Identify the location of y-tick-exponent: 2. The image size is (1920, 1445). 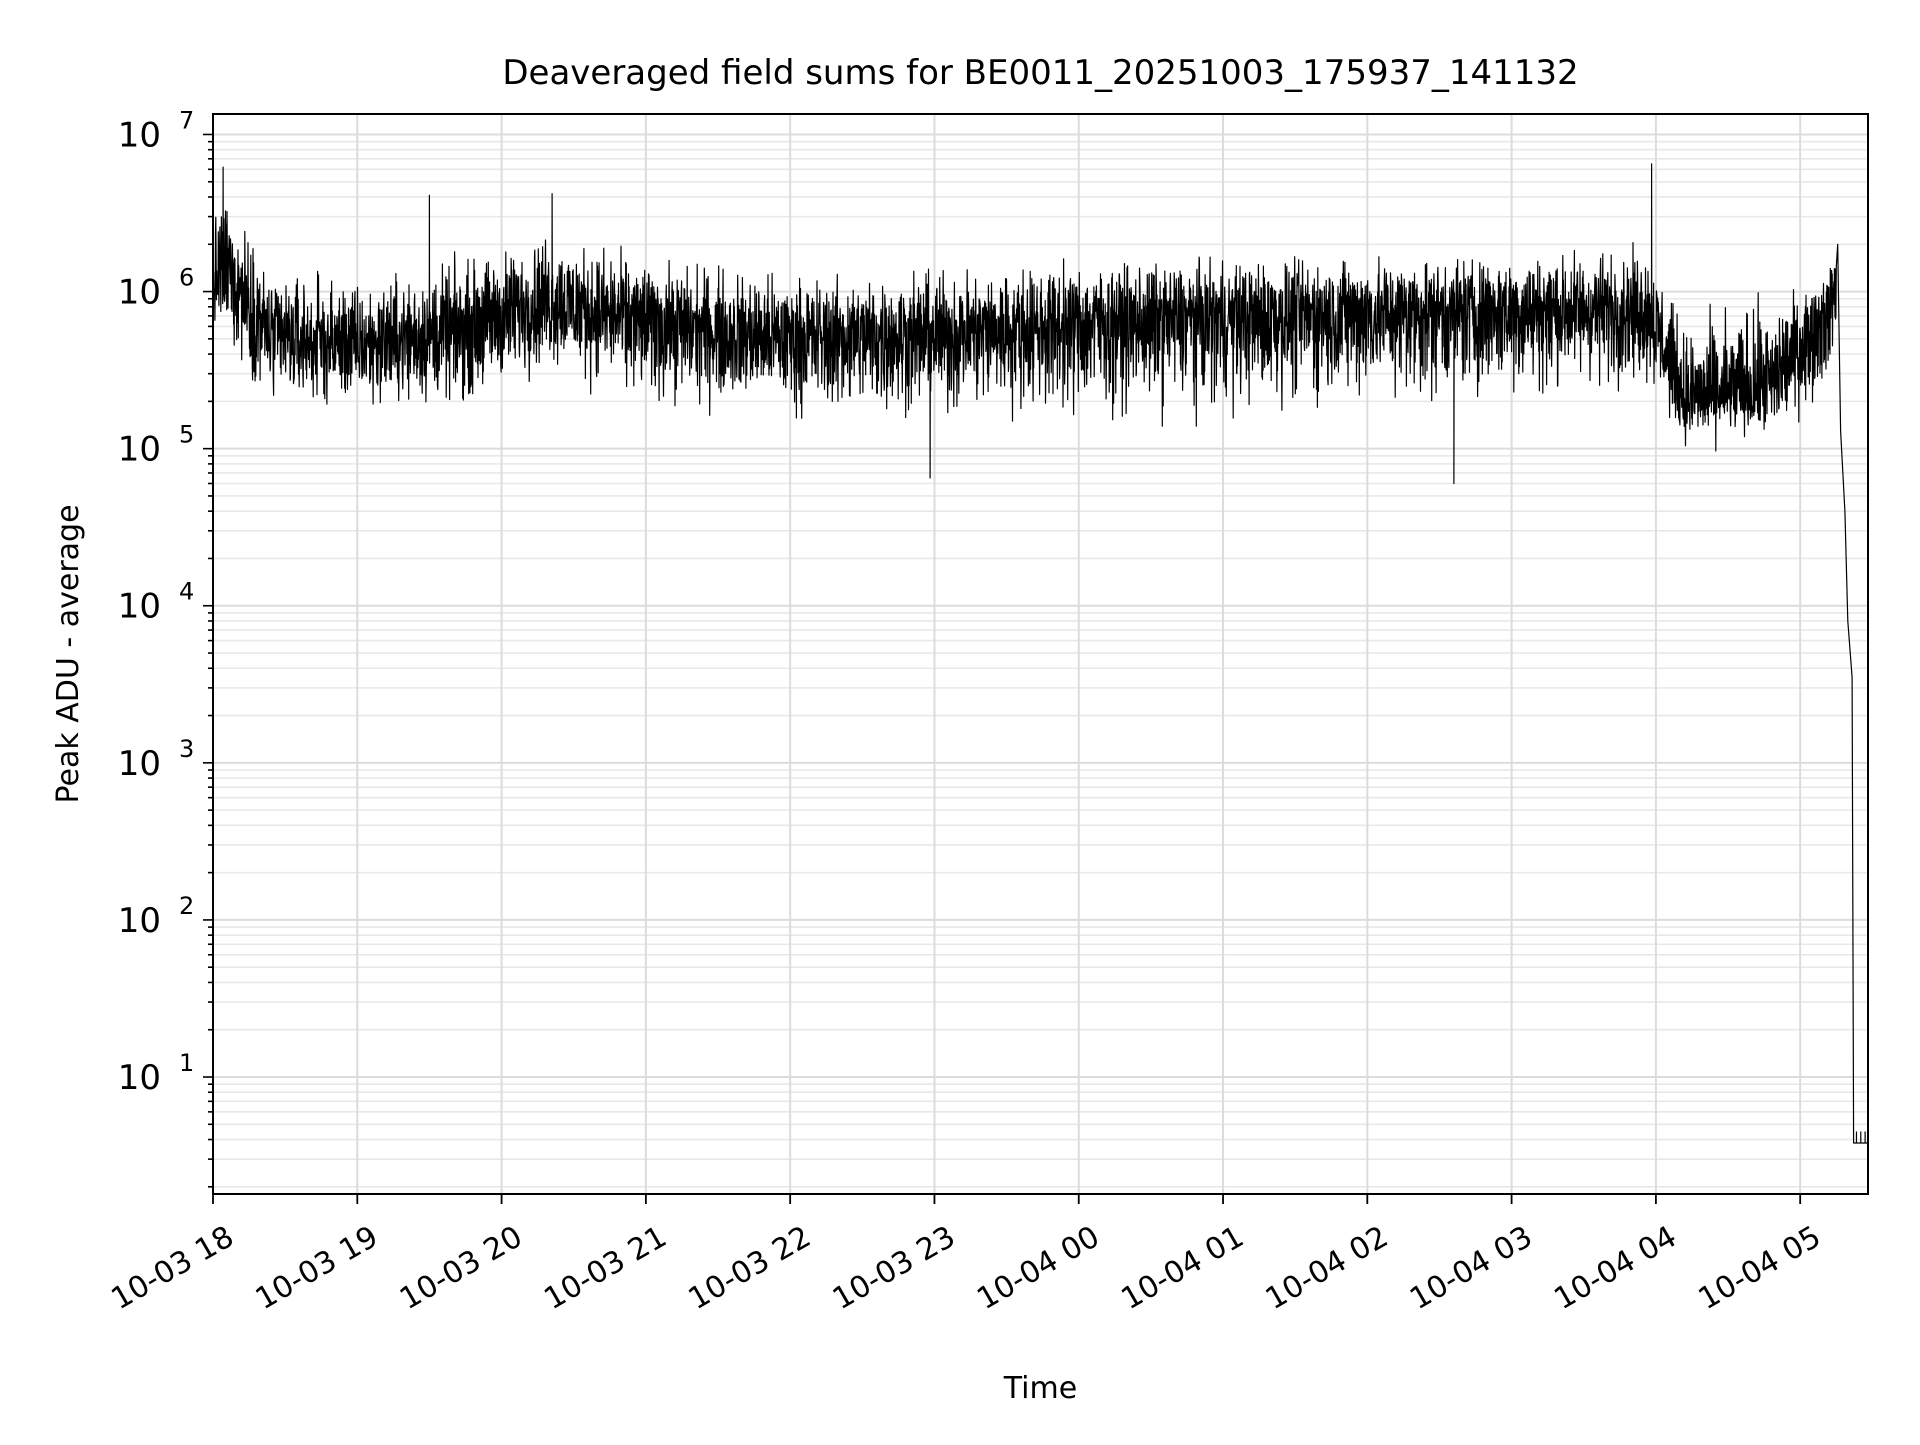
(186, 906).